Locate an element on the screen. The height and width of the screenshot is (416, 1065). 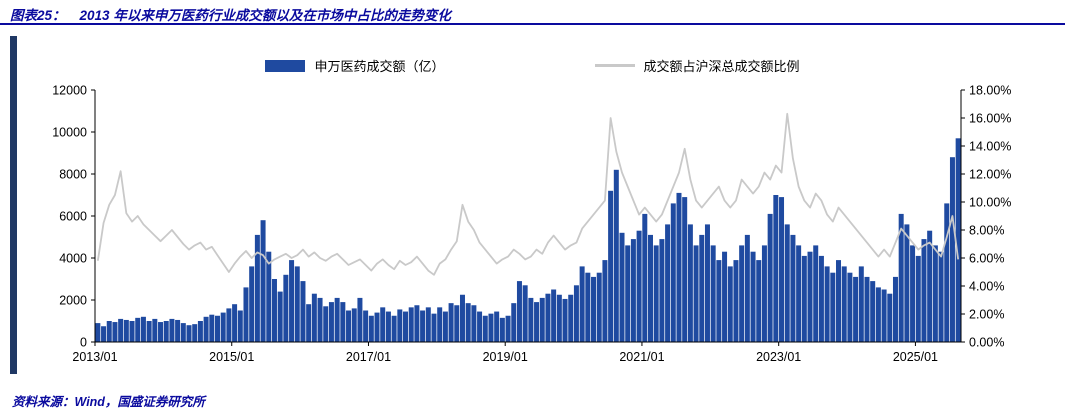
svg-text: 12.00% is located at coordinates (990, 175).